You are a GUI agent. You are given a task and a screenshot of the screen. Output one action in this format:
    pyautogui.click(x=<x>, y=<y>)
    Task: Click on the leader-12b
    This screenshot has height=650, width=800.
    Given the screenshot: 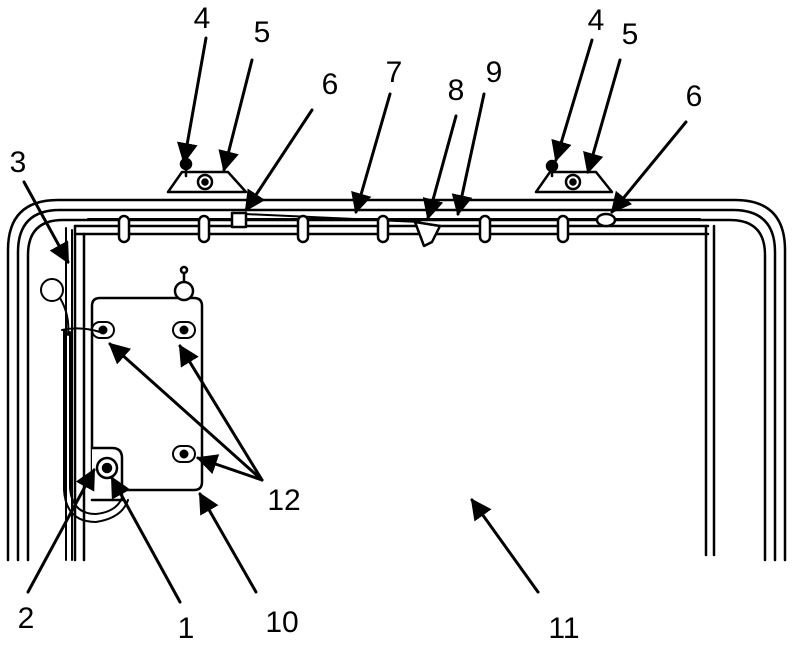 What is the action you would take?
    pyautogui.click(x=221, y=413)
    